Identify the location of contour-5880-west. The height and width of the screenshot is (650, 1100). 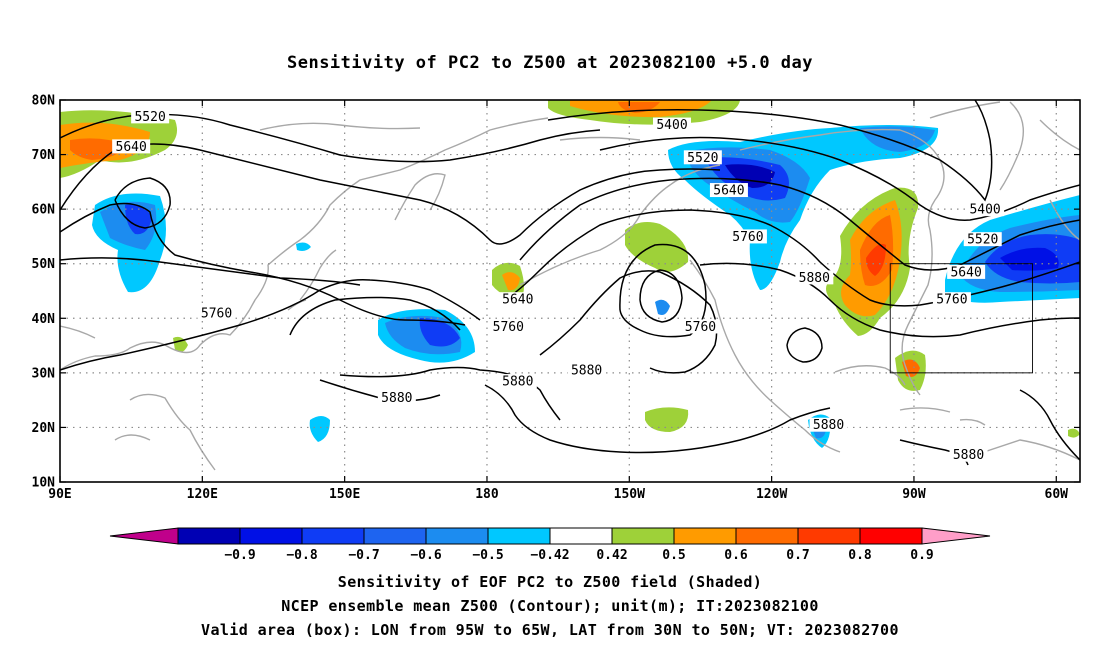
(270, 314).